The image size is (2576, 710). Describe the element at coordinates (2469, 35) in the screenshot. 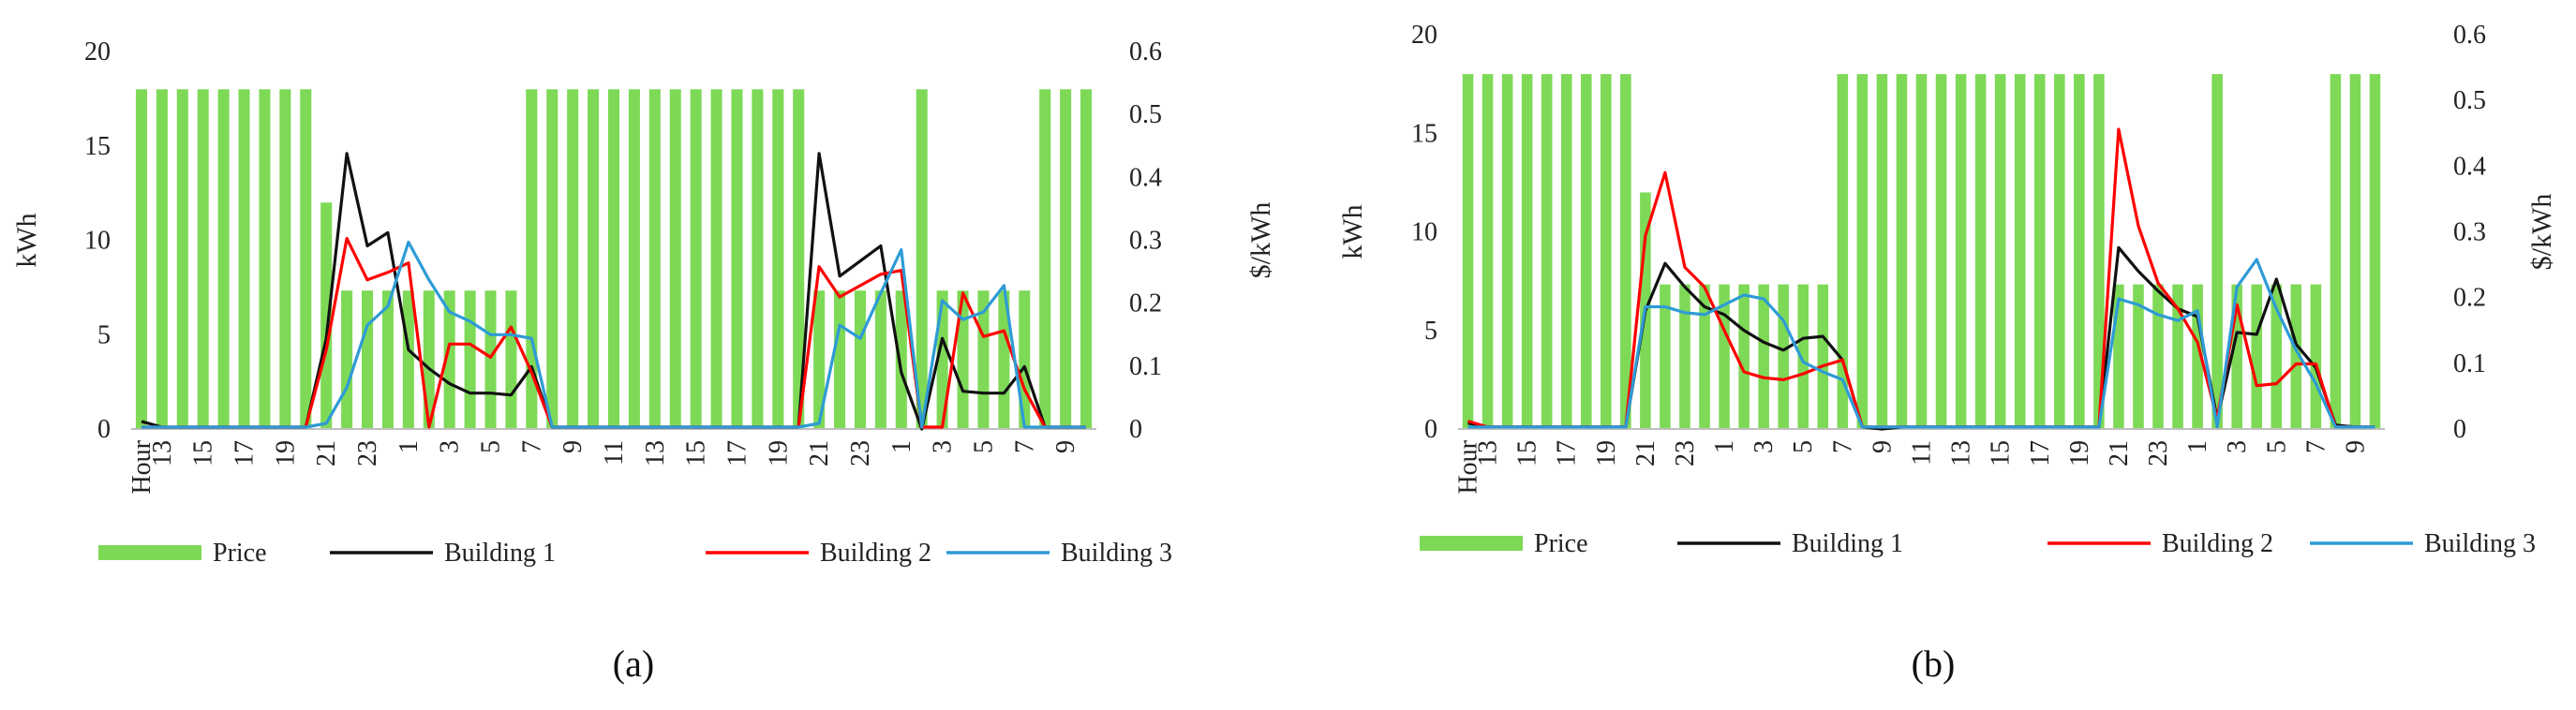

I see `y-right-tick-label: 0.6` at that location.